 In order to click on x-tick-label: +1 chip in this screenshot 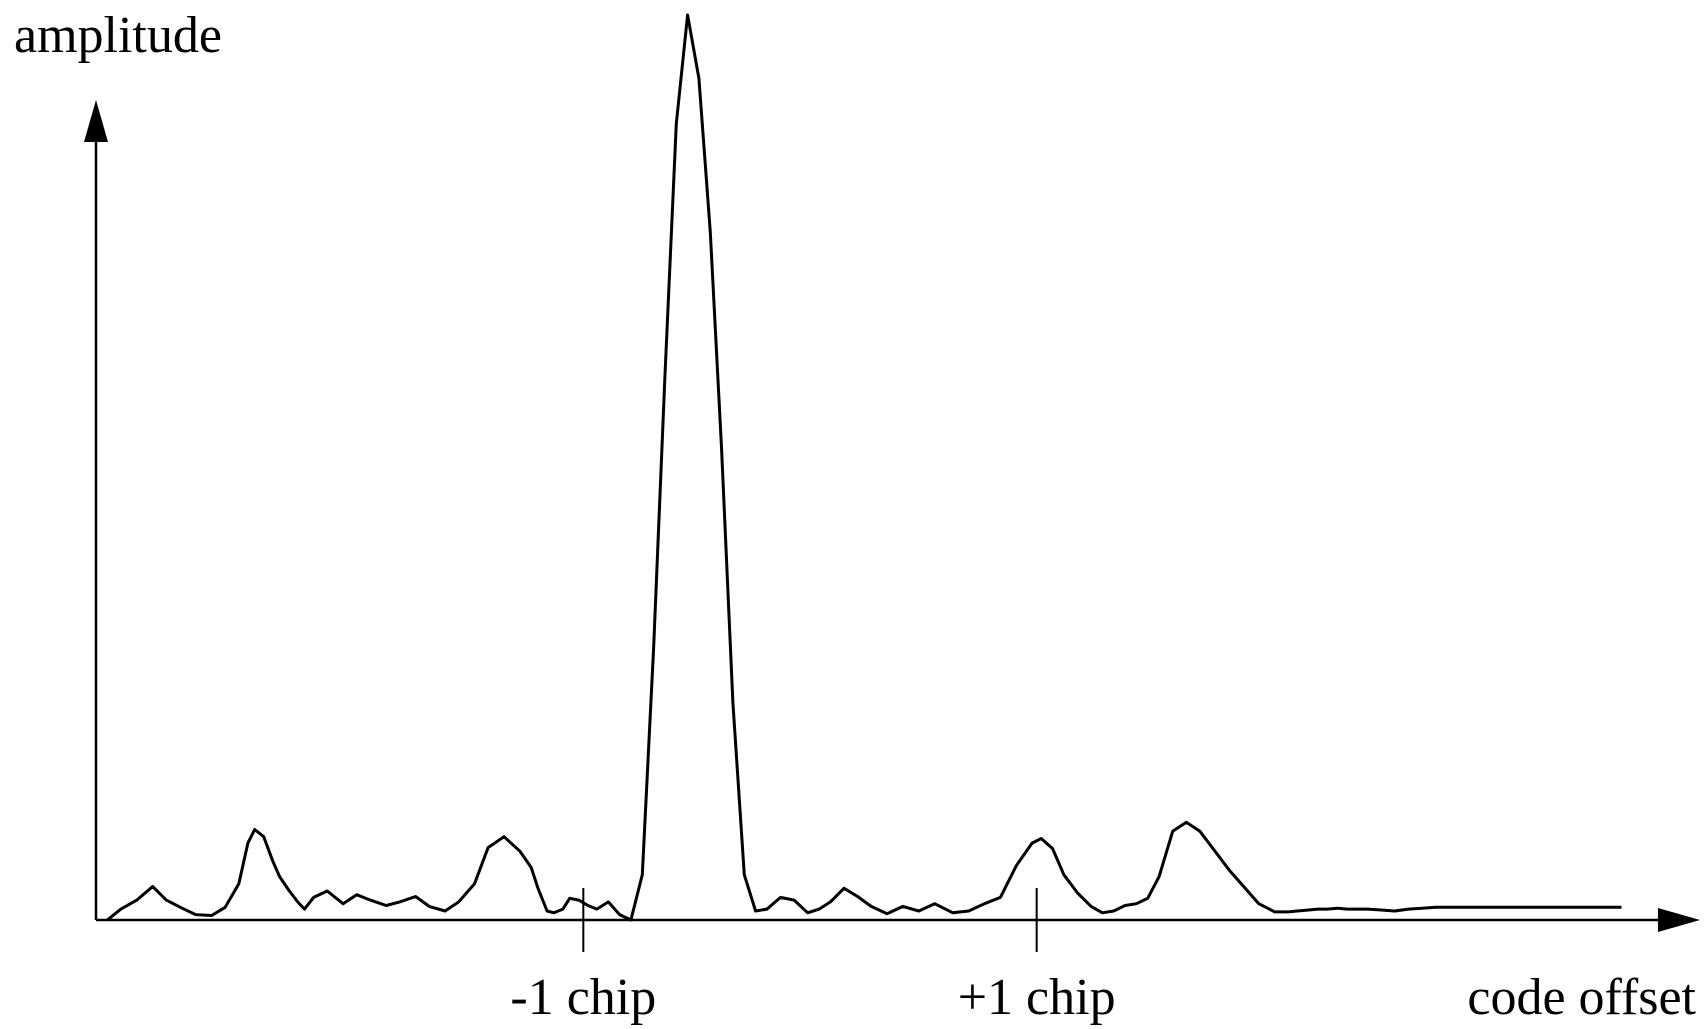, I will do `click(1037, 997)`.